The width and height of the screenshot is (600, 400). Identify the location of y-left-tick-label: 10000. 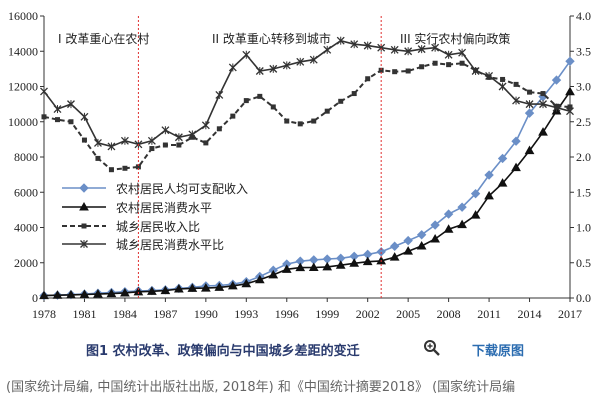
(23, 122).